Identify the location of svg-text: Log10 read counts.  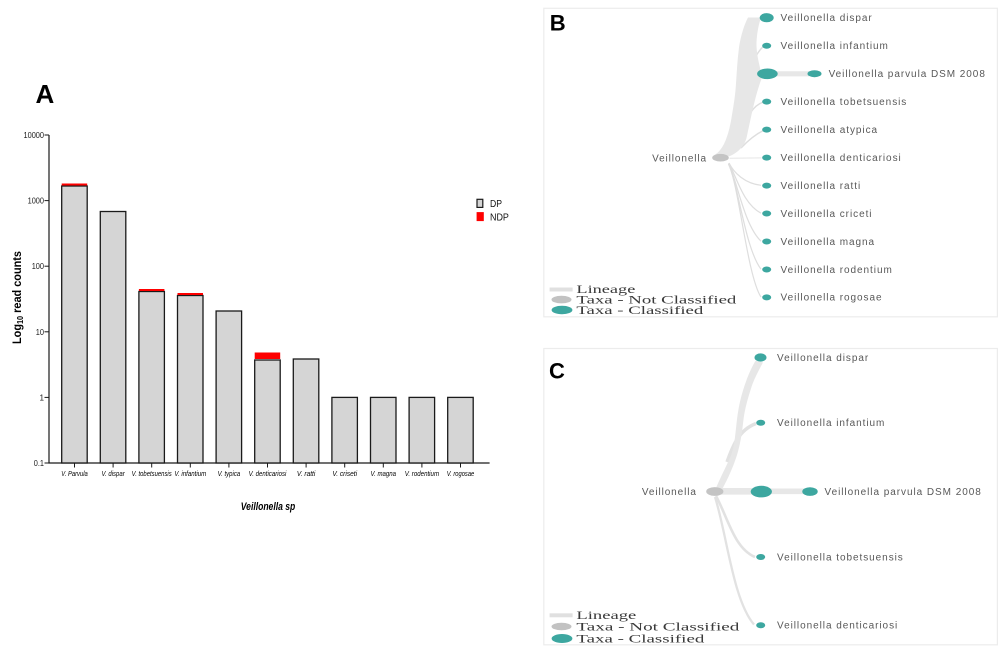
(17, 297).